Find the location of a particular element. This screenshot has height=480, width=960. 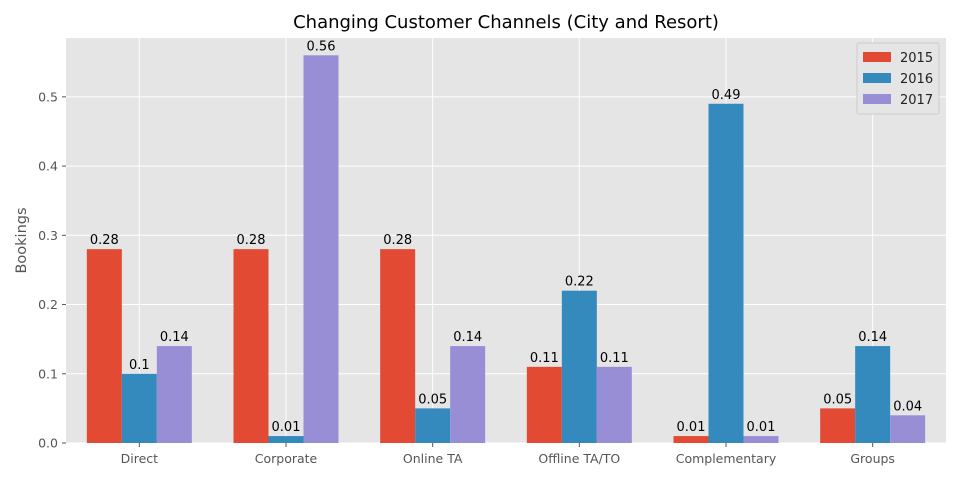

x-tick-label: Corporate is located at coordinates (286, 458).